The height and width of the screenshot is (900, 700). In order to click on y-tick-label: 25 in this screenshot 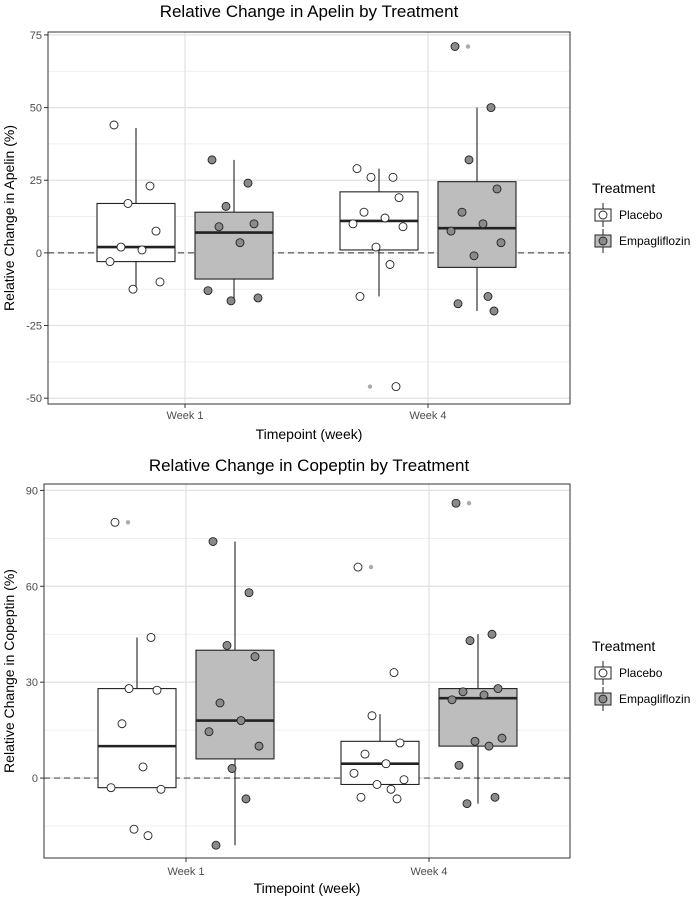, I will do `click(36, 181)`.